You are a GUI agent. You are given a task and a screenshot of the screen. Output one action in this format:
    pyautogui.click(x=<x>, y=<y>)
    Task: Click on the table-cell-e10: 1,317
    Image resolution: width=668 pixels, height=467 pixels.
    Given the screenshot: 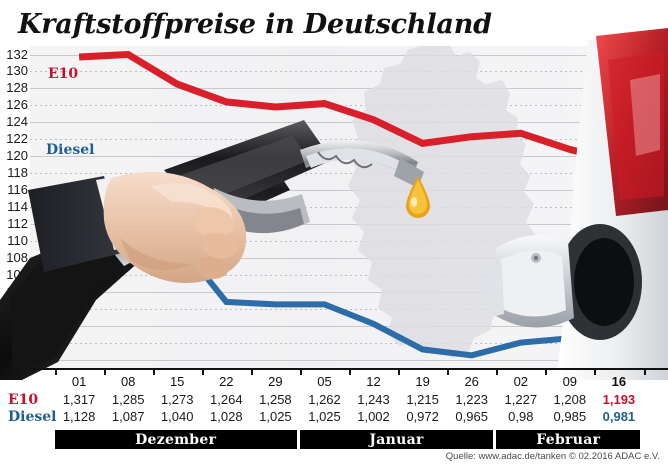 What is the action you would take?
    pyautogui.click(x=79, y=399)
    